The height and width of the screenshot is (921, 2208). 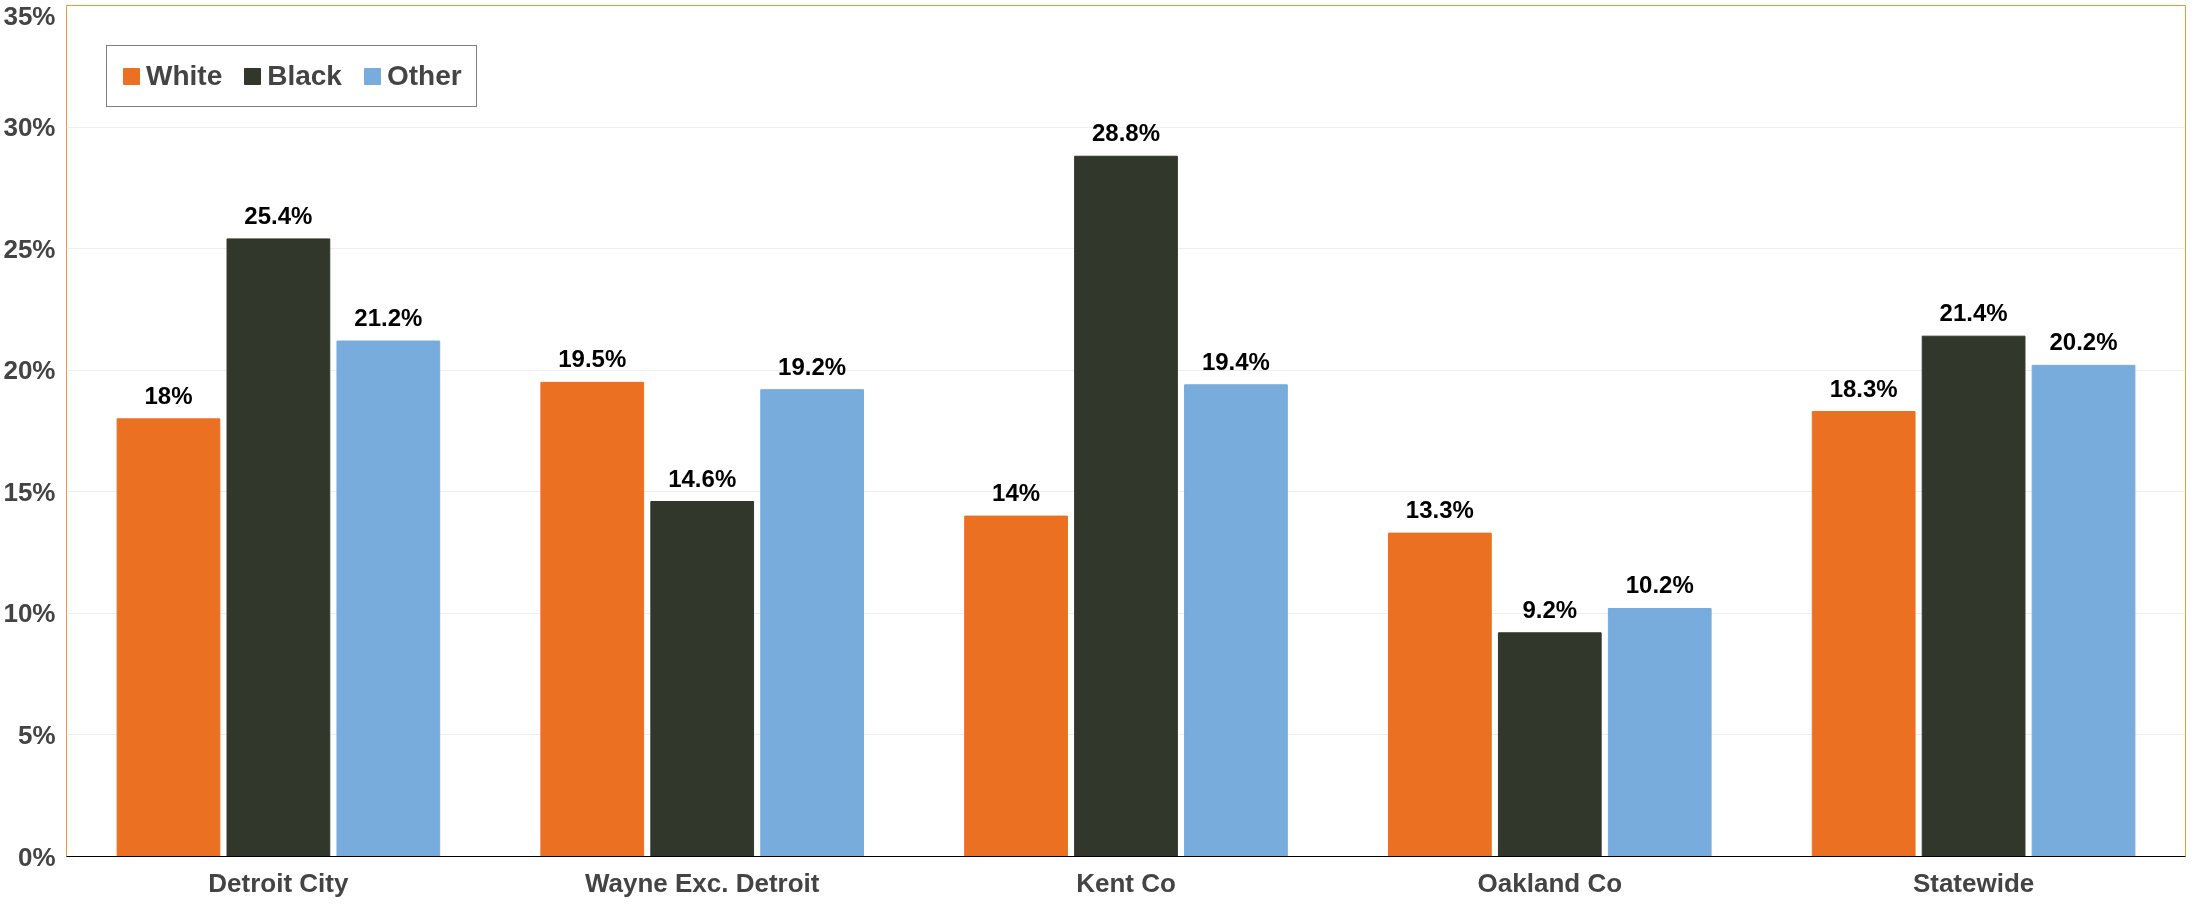 I want to click on data-label: 19.2%, so click(x=812, y=366).